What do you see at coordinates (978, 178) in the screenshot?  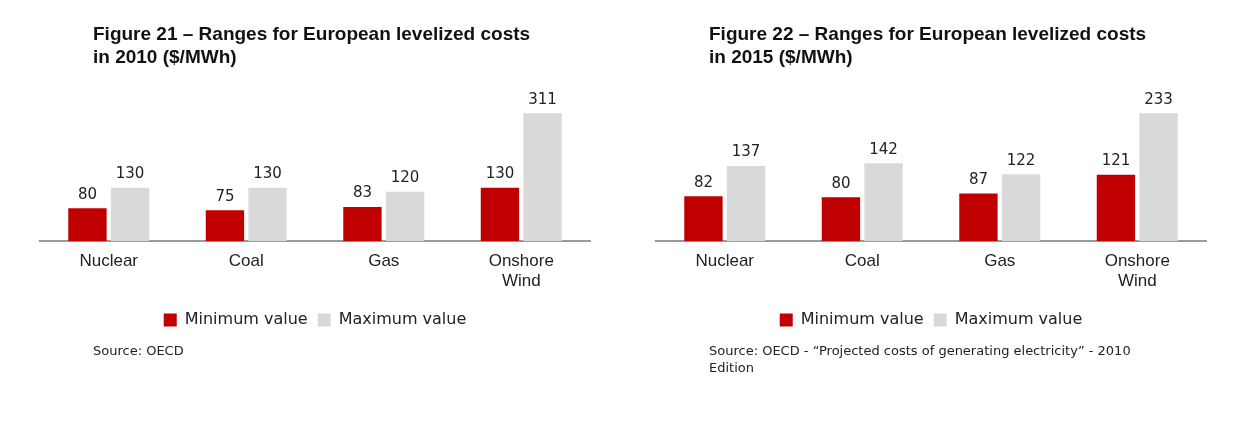 I see `data-label: 87` at bounding box center [978, 178].